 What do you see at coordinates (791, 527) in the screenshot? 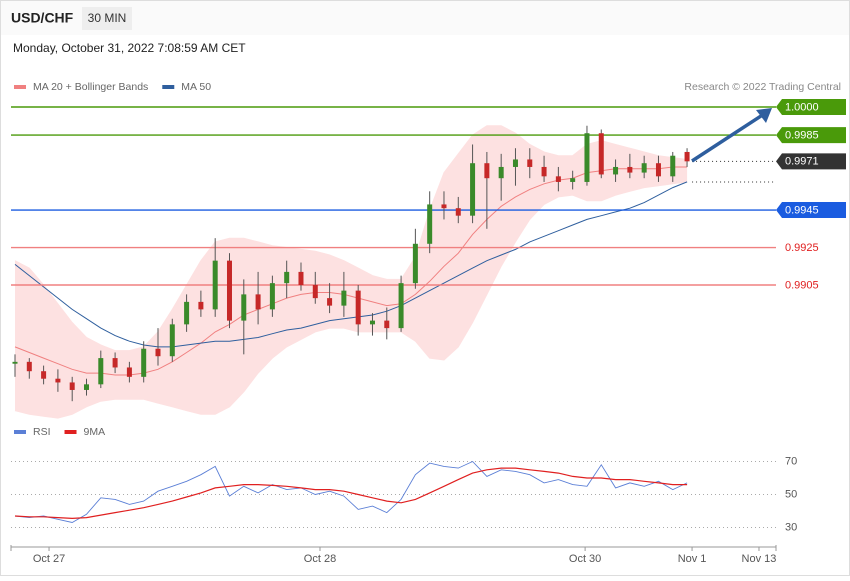
I see `y-tick-label: 30` at bounding box center [791, 527].